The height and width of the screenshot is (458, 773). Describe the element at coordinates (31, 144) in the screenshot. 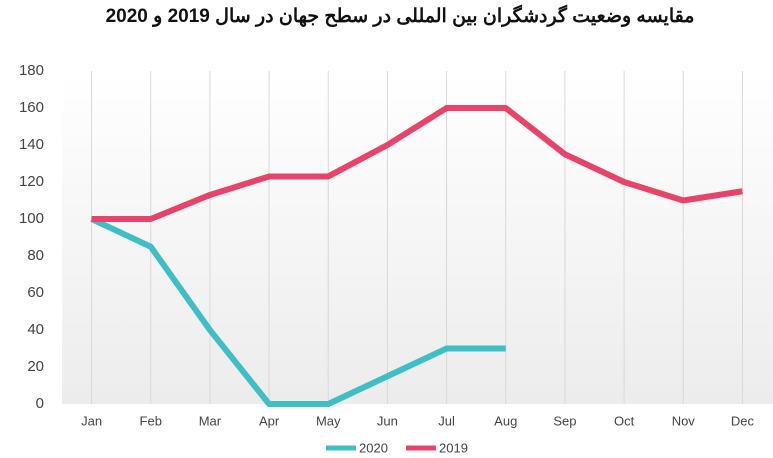

I see `y-tick-label: 140` at that location.